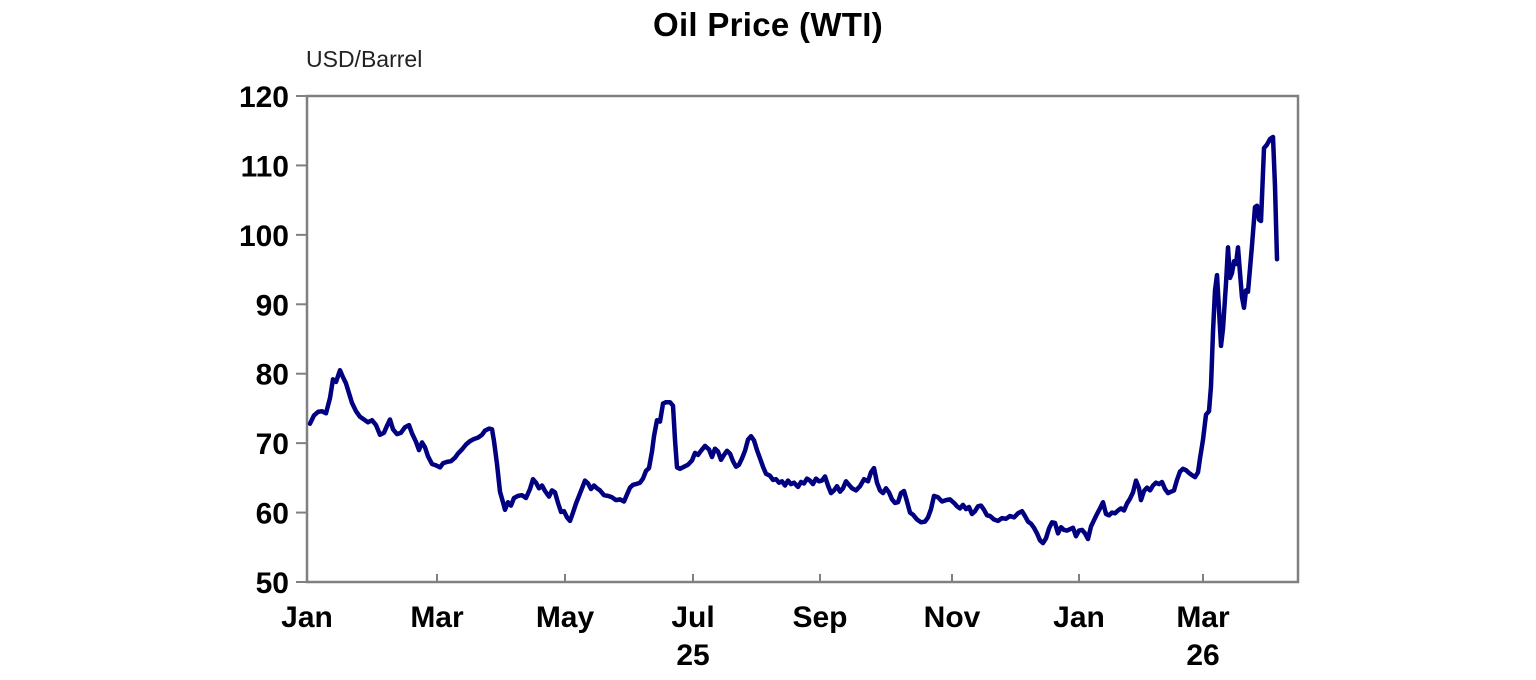  Describe the element at coordinates (768, 24) in the screenshot. I see `chart-title: Oil Price (WTI)` at that location.